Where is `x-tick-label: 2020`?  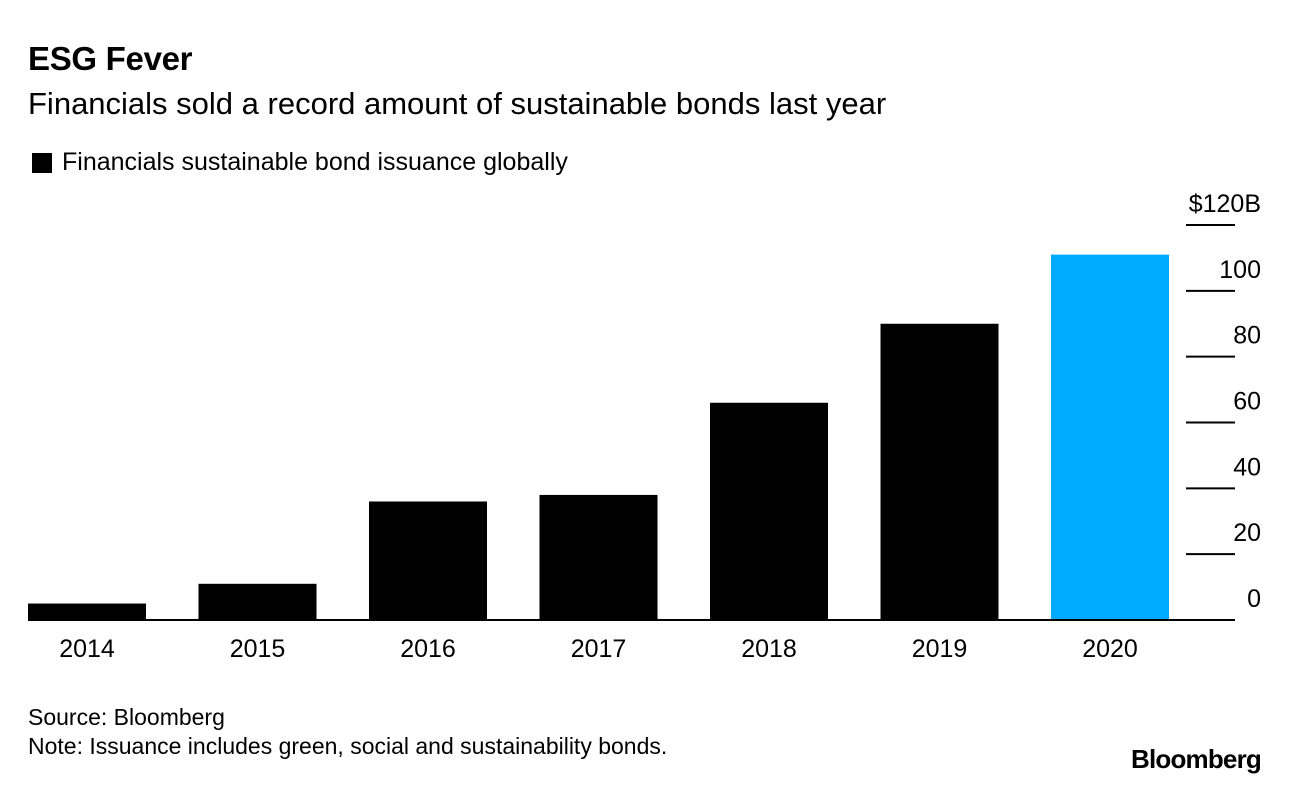
x-tick-label: 2020 is located at coordinates (1110, 649).